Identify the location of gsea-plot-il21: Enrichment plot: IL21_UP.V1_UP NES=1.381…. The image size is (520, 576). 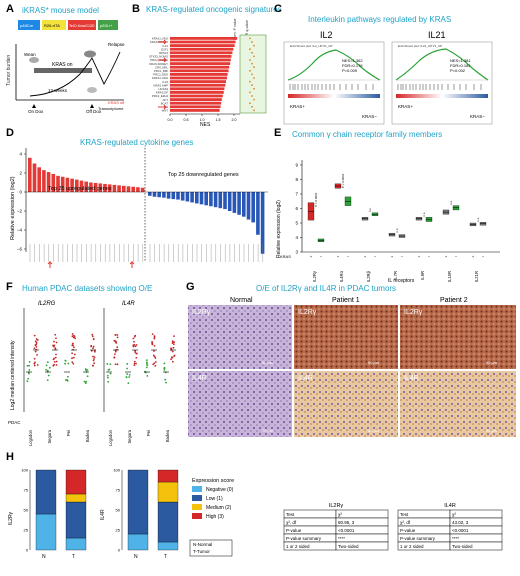
(442, 83).